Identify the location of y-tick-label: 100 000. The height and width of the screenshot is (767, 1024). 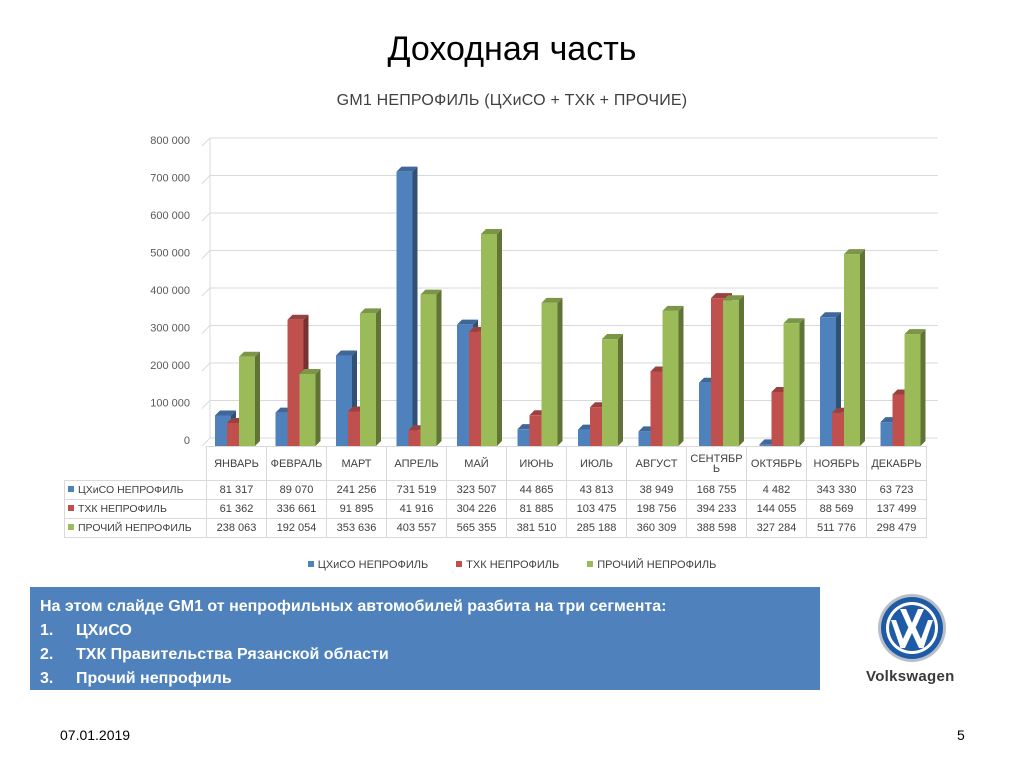
(170, 404).